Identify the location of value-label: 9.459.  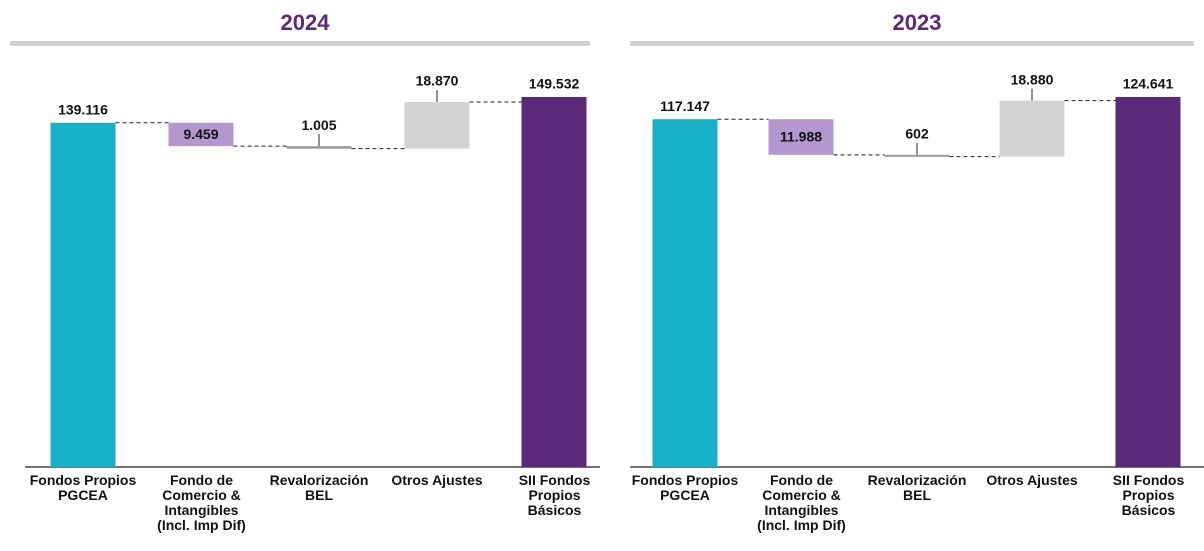
(200, 134).